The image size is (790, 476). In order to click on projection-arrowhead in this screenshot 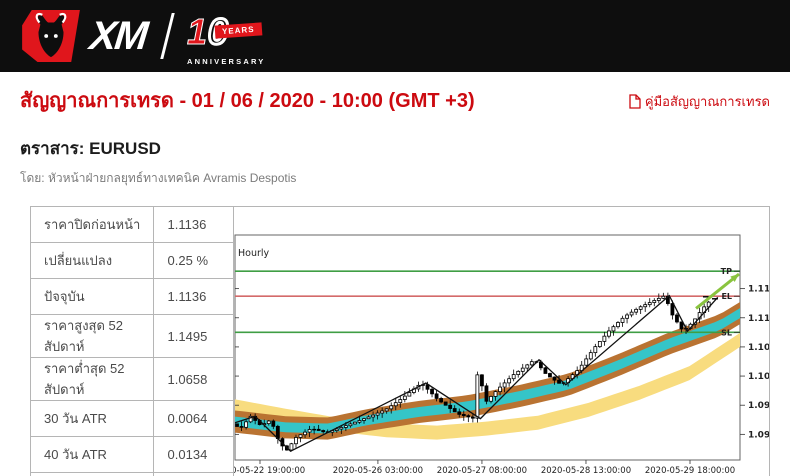, I will do `click(734, 278)`.